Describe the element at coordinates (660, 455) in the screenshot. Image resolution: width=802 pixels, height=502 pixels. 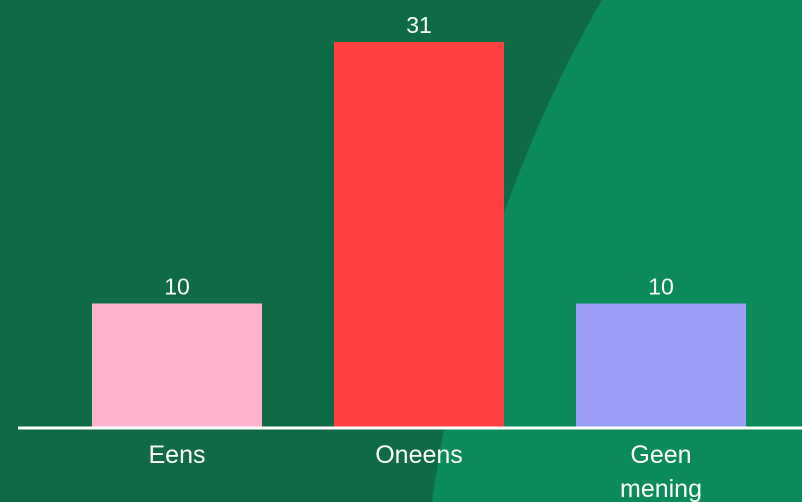
I see `category-label: Geen` at that location.